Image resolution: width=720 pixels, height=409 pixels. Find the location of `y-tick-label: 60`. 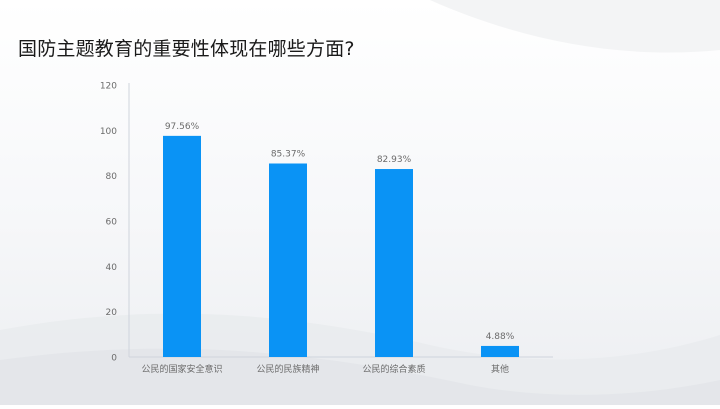

y-tick-label: 60 is located at coordinates (112, 223).